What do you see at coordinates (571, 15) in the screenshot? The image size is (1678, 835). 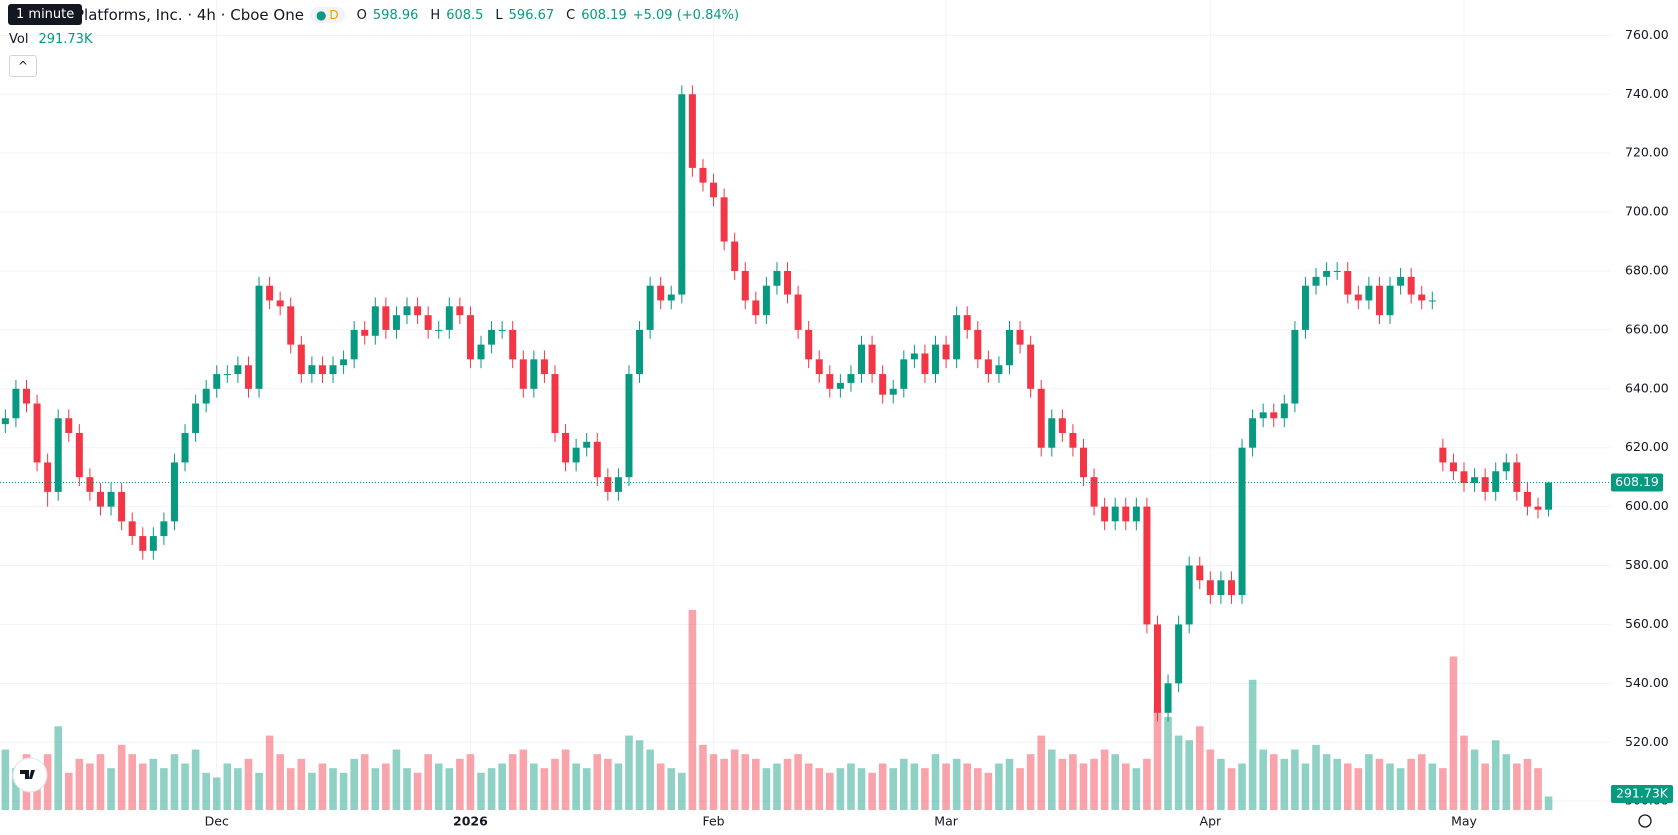 I see `ohlc-letter: C` at bounding box center [571, 15].